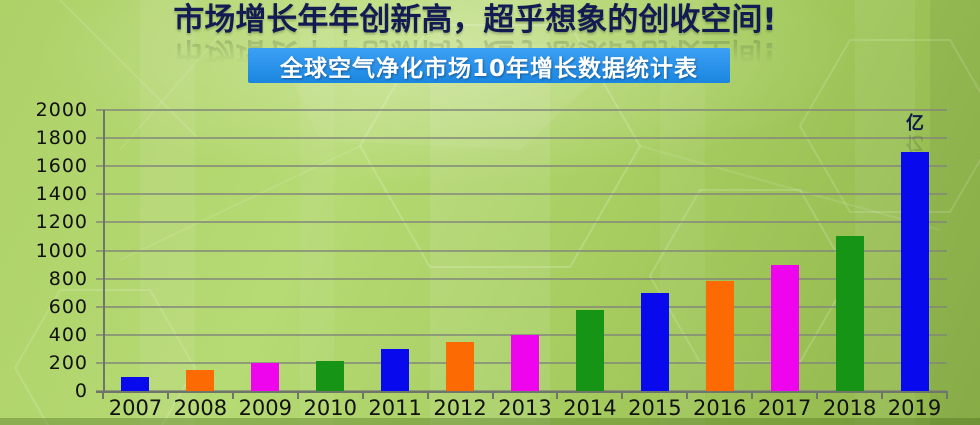  Describe the element at coordinates (330, 408) in the screenshot. I see `x-axis-label: 2010` at that location.